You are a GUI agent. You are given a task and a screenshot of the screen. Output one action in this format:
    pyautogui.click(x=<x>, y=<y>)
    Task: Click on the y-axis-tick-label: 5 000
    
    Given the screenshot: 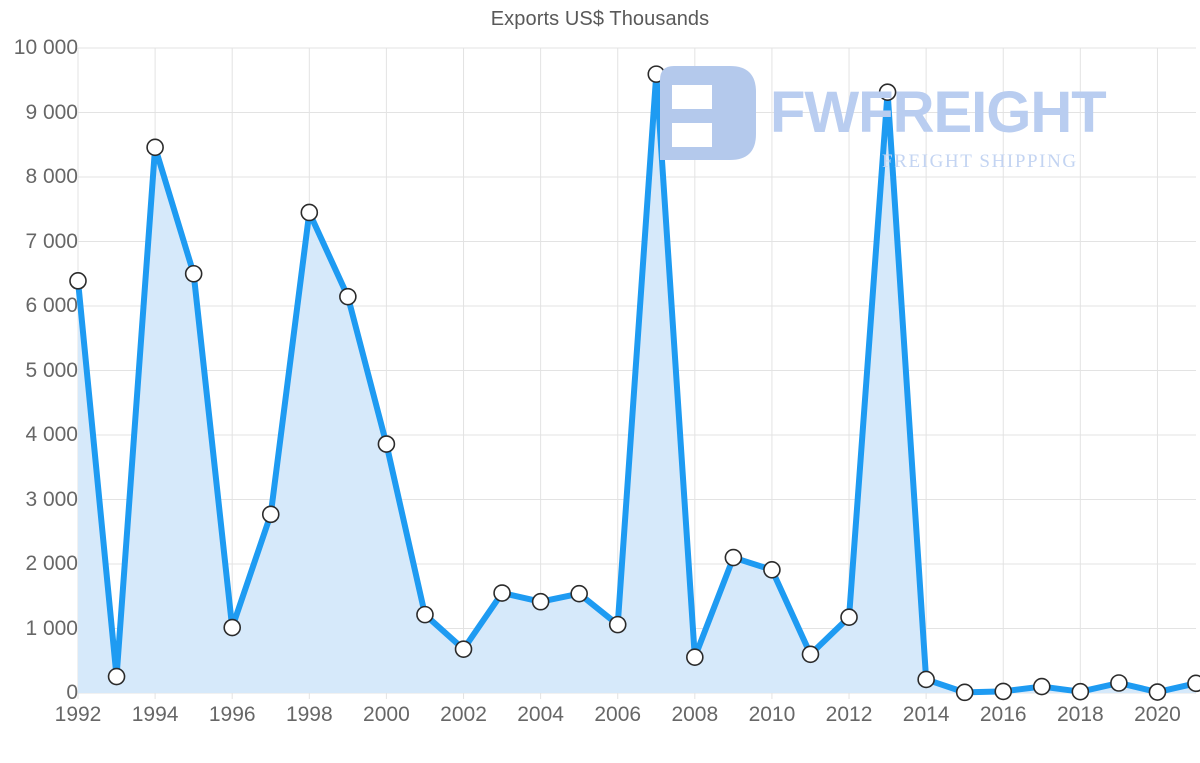 What is the action you would take?
    pyautogui.click(x=51, y=370)
    